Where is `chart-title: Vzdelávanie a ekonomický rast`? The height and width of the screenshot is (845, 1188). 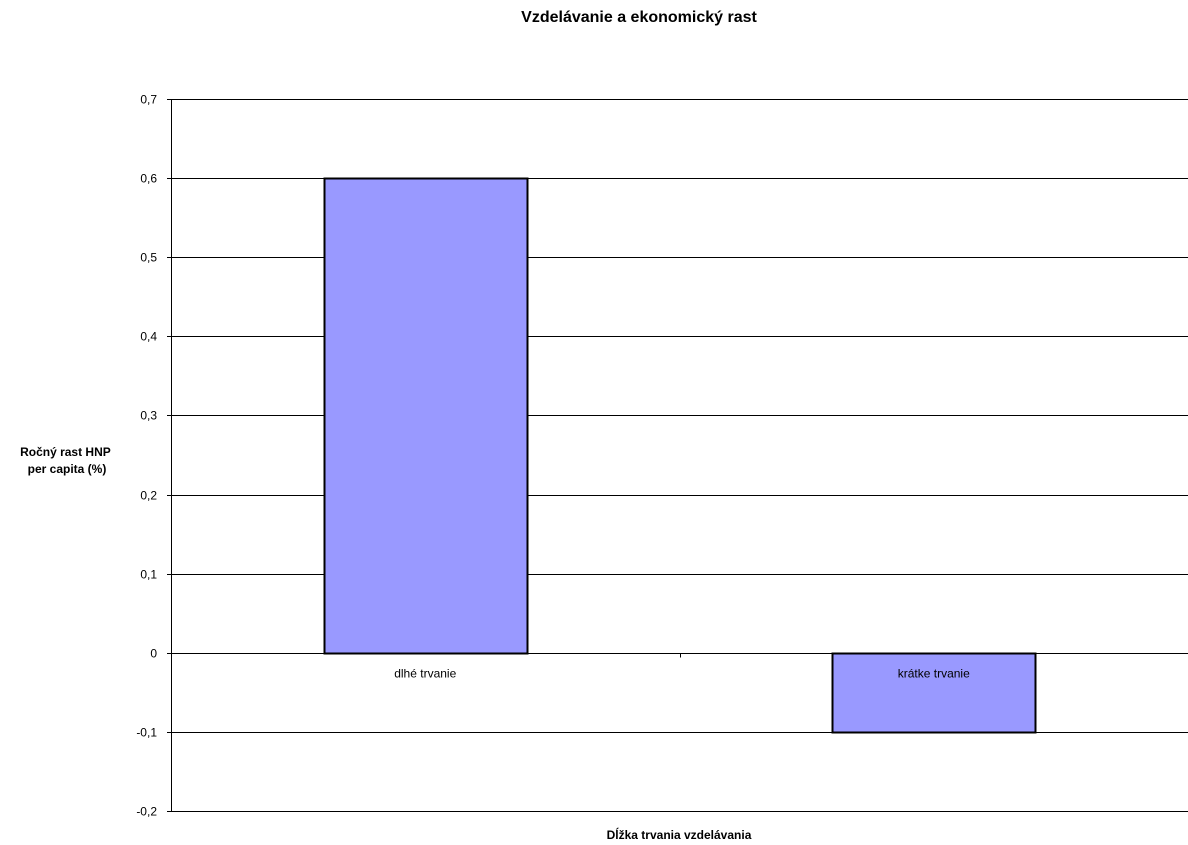
chart-title: Vzdelávanie a ekonomický rast is located at coordinates (639, 17).